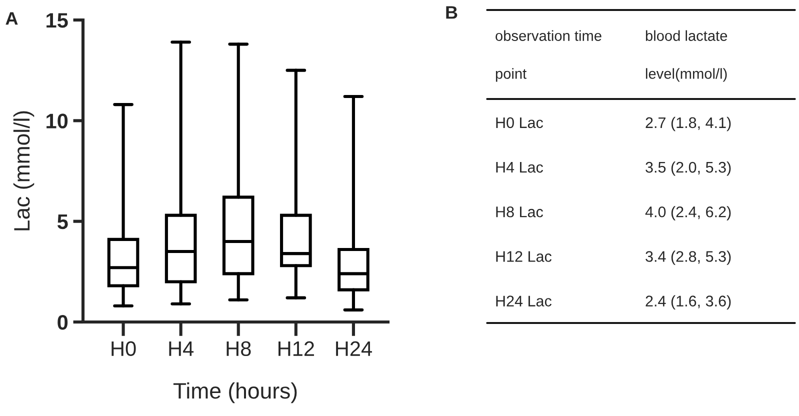 The width and height of the screenshot is (799, 416). I want to click on y-tick-label: 5, so click(62, 222).